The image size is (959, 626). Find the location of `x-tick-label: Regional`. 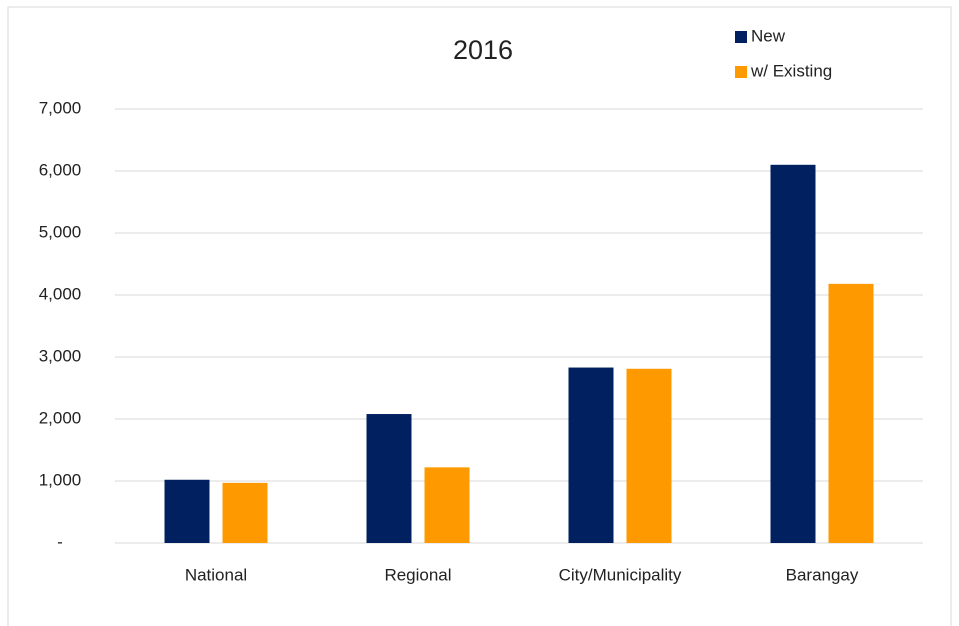

x-tick-label: Regional is located at coordinates (417, 574).